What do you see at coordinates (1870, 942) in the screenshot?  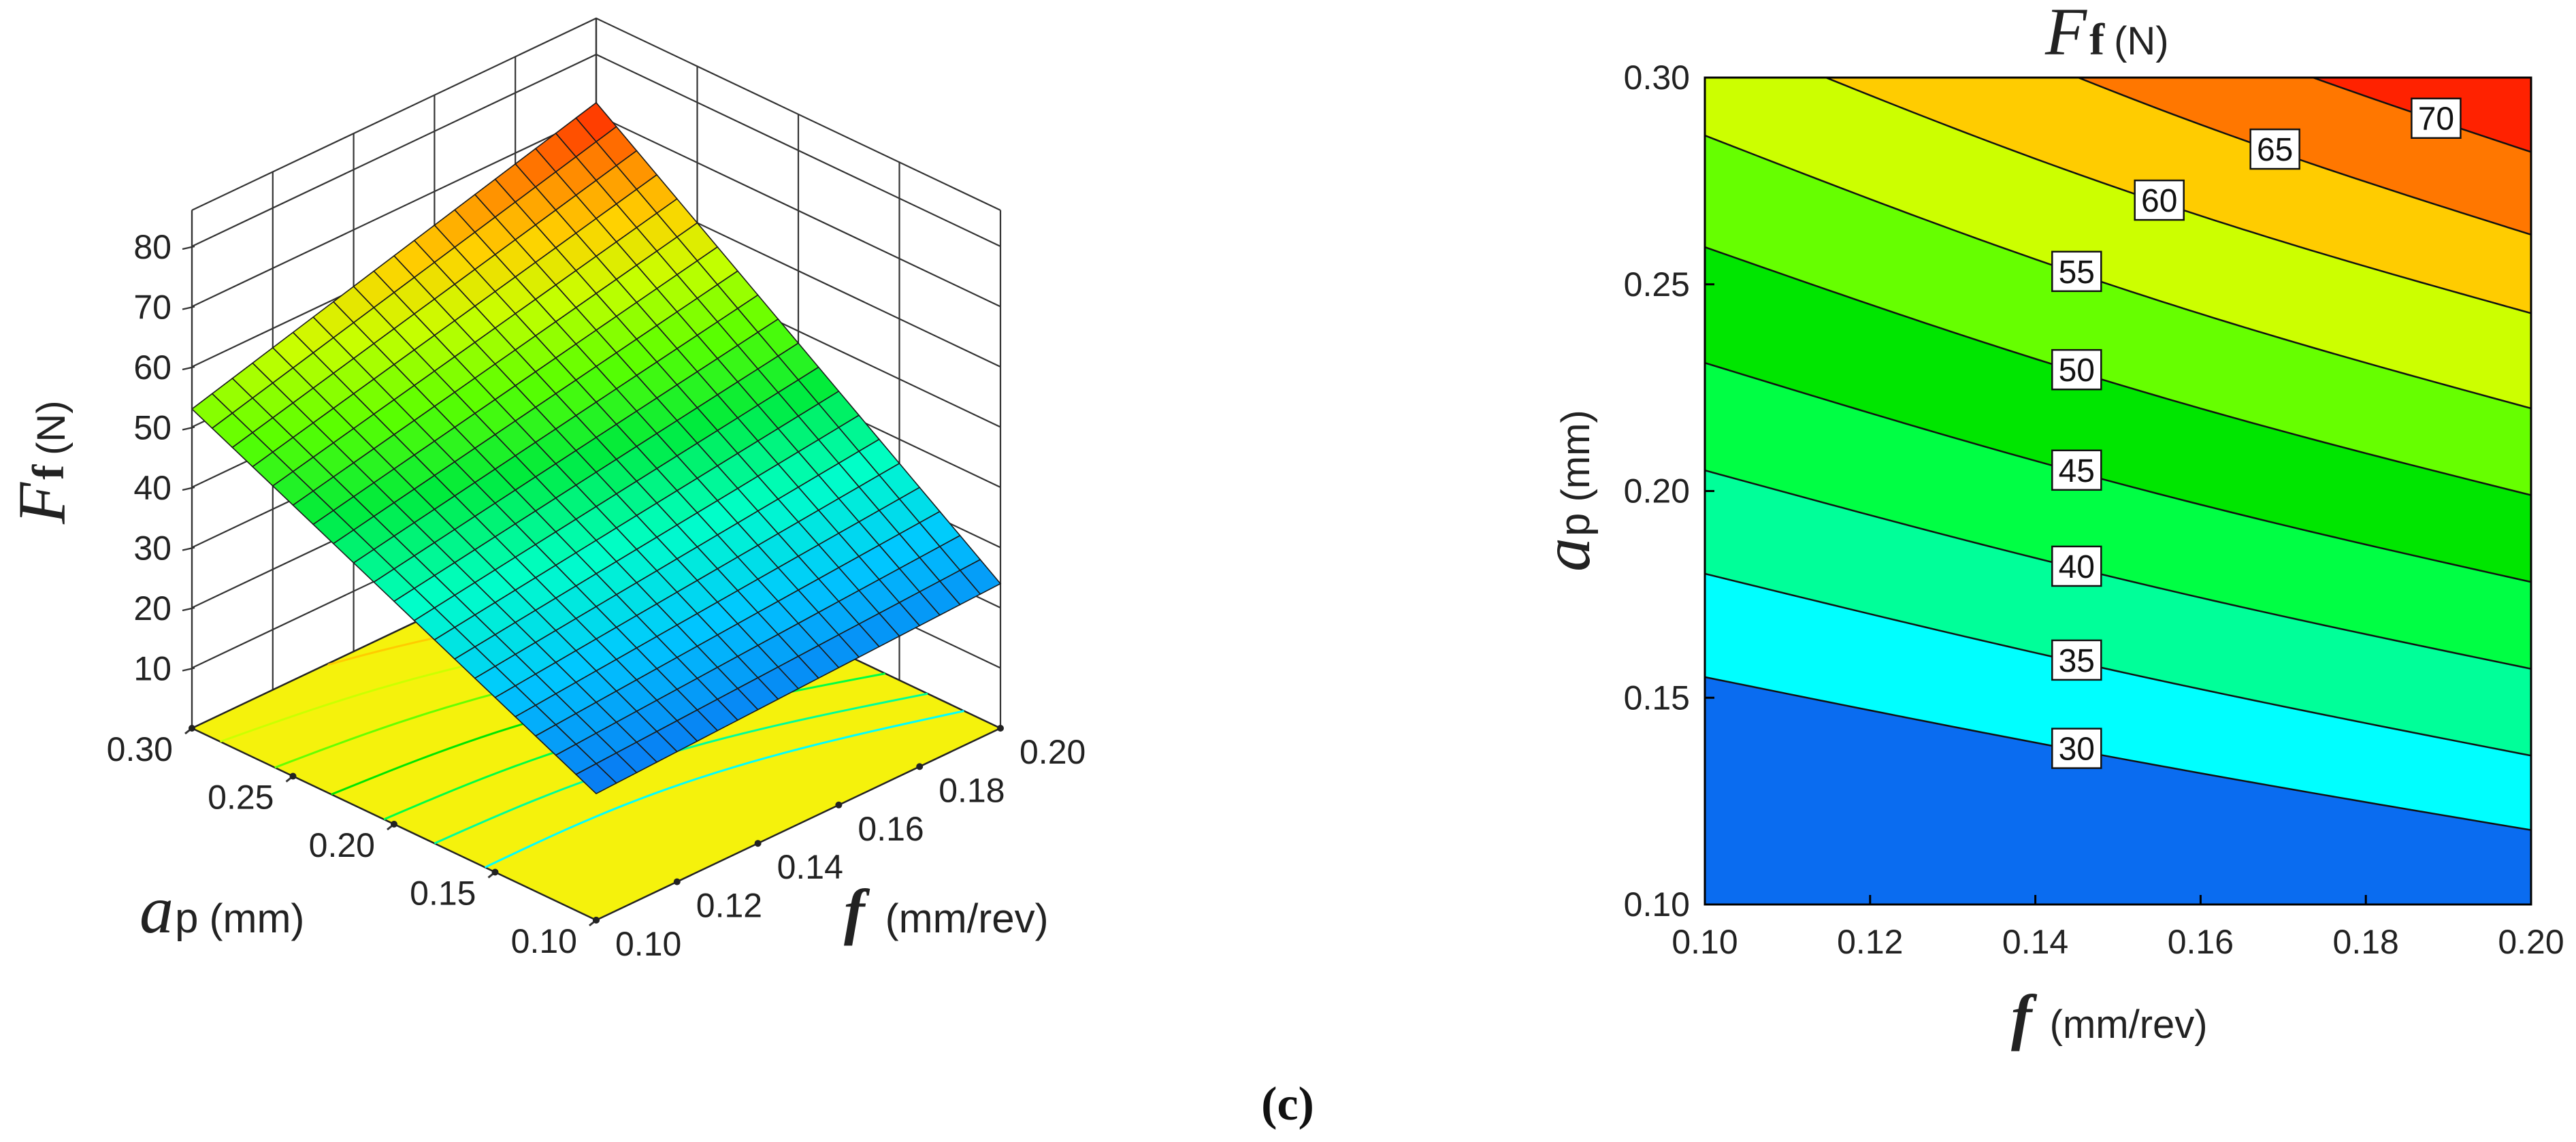 I see `contour-x-tick-label: 0.12` at bounding box center [1870, 942].